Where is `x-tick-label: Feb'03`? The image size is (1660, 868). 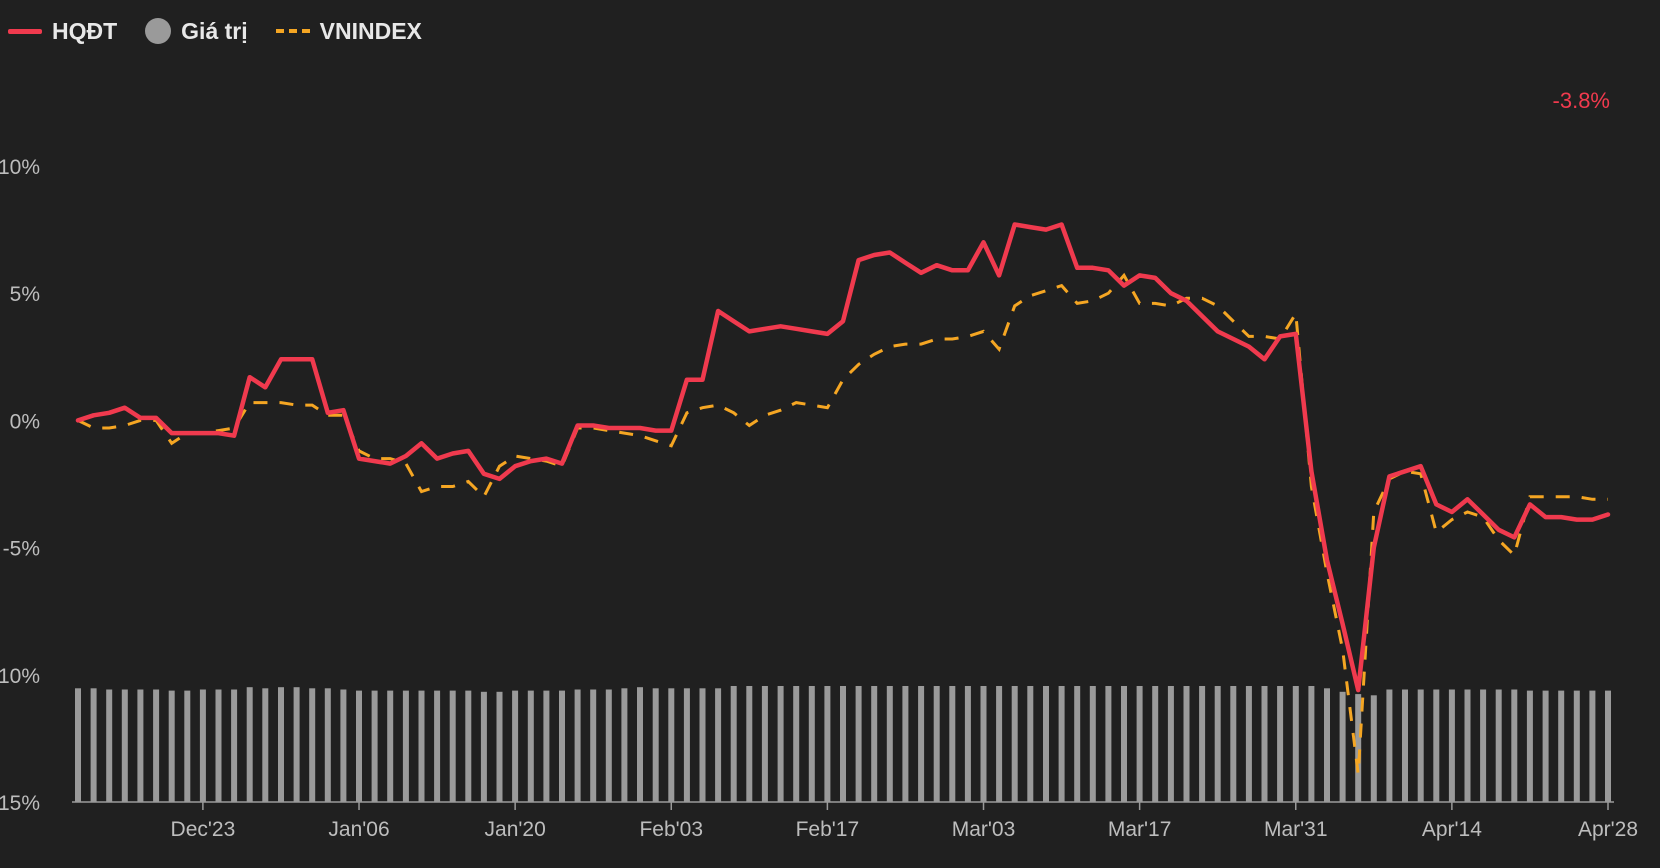 x-tick-label: Feb'03 is located at coordinates (671, 829).